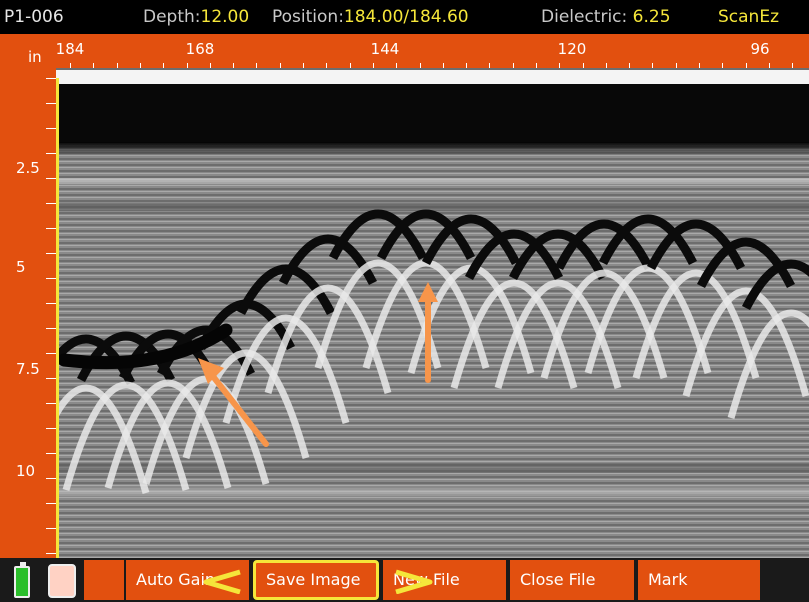 Image resolution: width=809 pixels, height=602 pixels. What do you see at coordinates (28, 369) in the screenshot?
I see `vruler-label: 7.5` at bounding box center [28, 369].